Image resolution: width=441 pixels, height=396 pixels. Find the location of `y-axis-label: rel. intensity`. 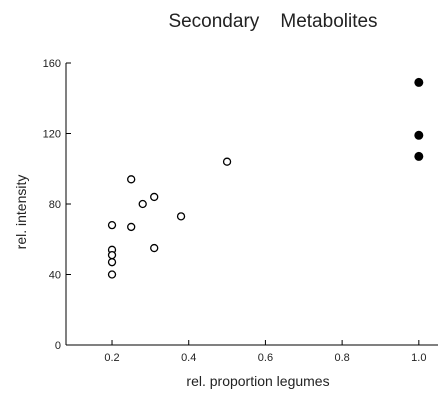

y-axis-label: rel. intensity is located at coordinates (21, 212).